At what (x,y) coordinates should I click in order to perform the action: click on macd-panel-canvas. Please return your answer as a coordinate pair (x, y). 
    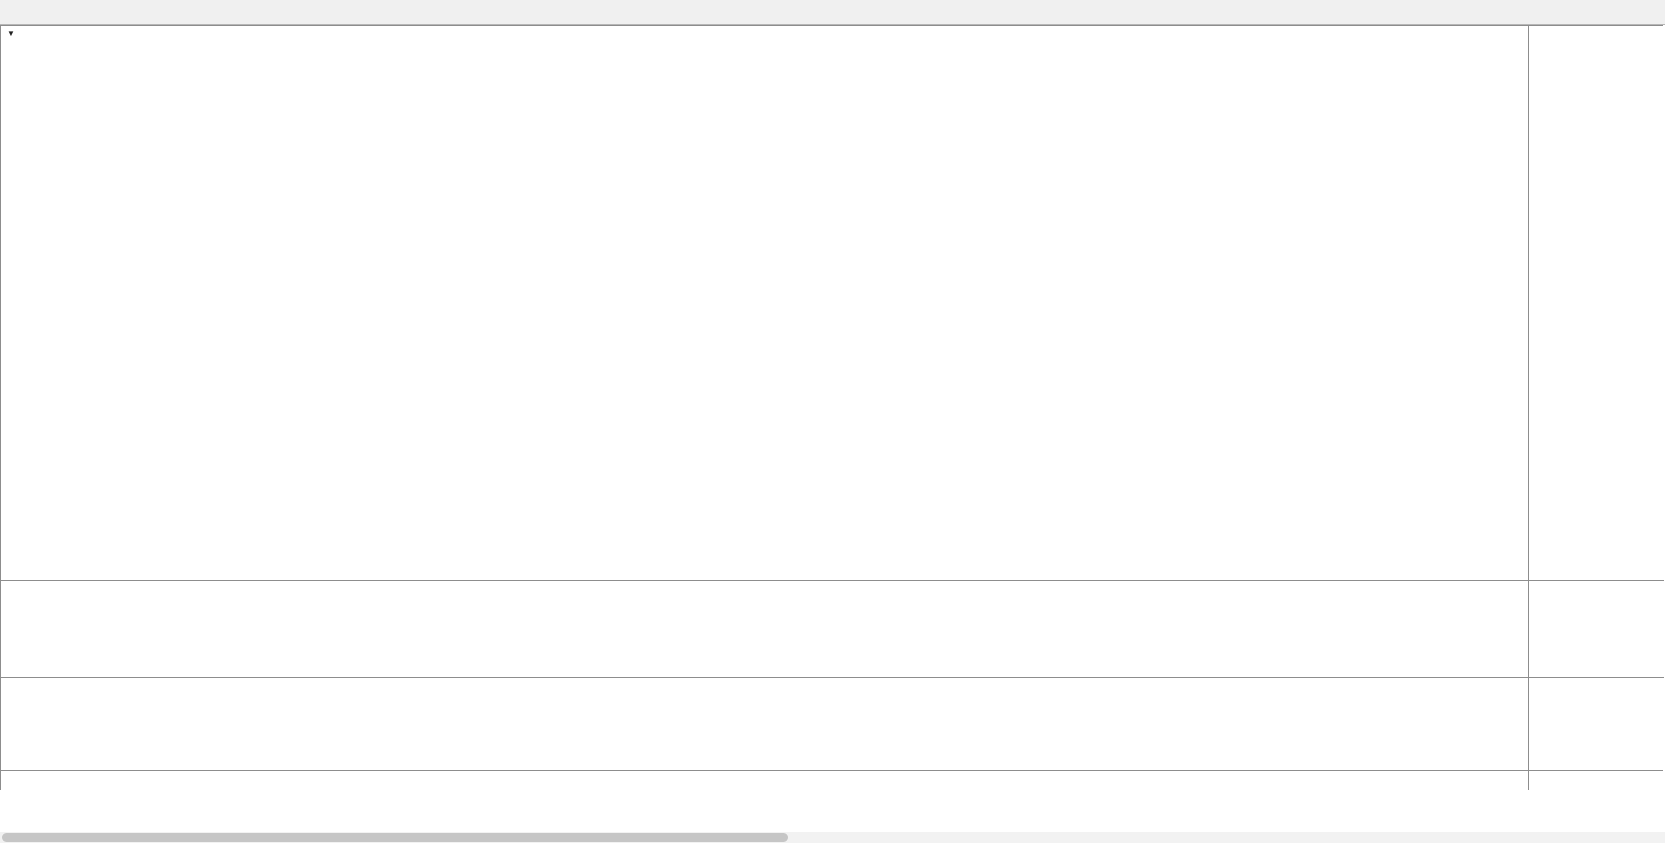
    Looking at the image, I should click on (832, 628).